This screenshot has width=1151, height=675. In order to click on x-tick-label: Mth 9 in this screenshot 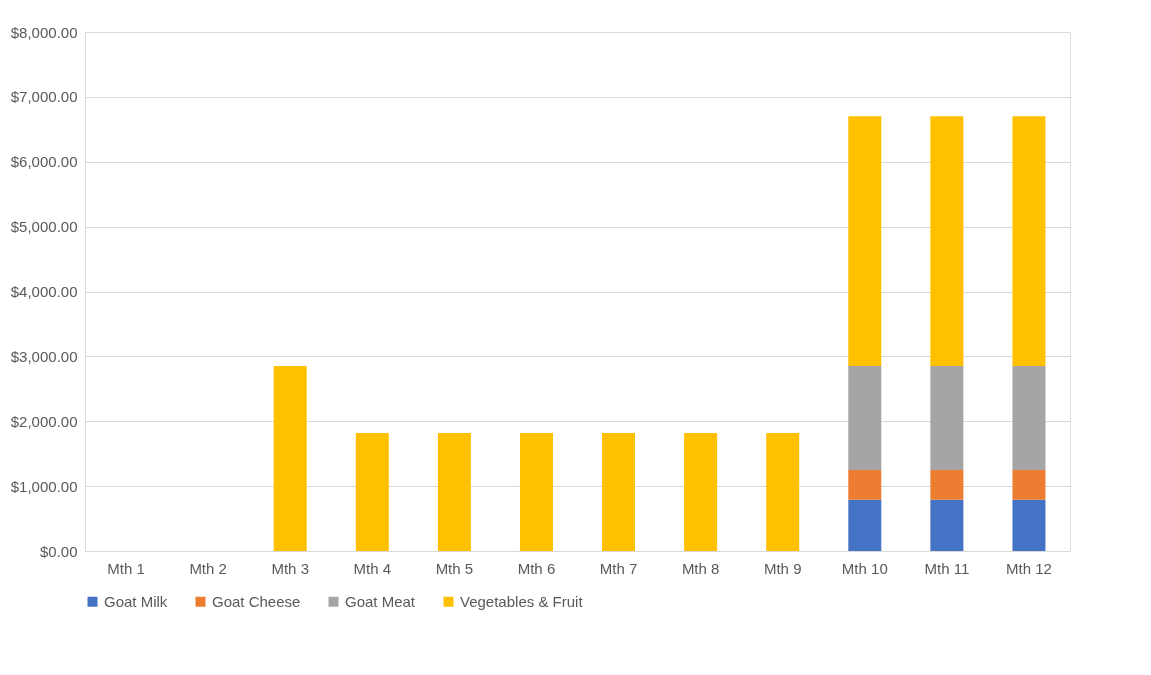, I will do `click(782, 568)`.